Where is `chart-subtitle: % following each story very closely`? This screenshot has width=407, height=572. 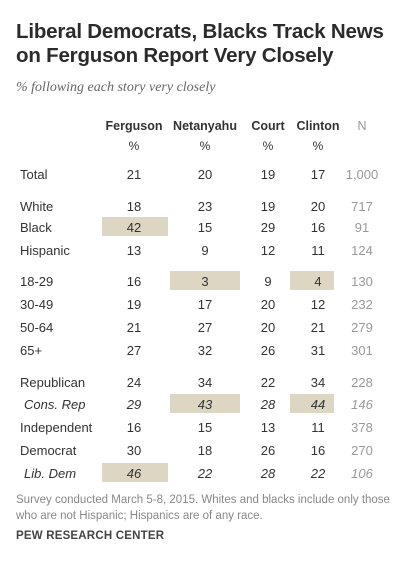
chart-subtitle: % following each story very closely is located at coordinates (116, 87).